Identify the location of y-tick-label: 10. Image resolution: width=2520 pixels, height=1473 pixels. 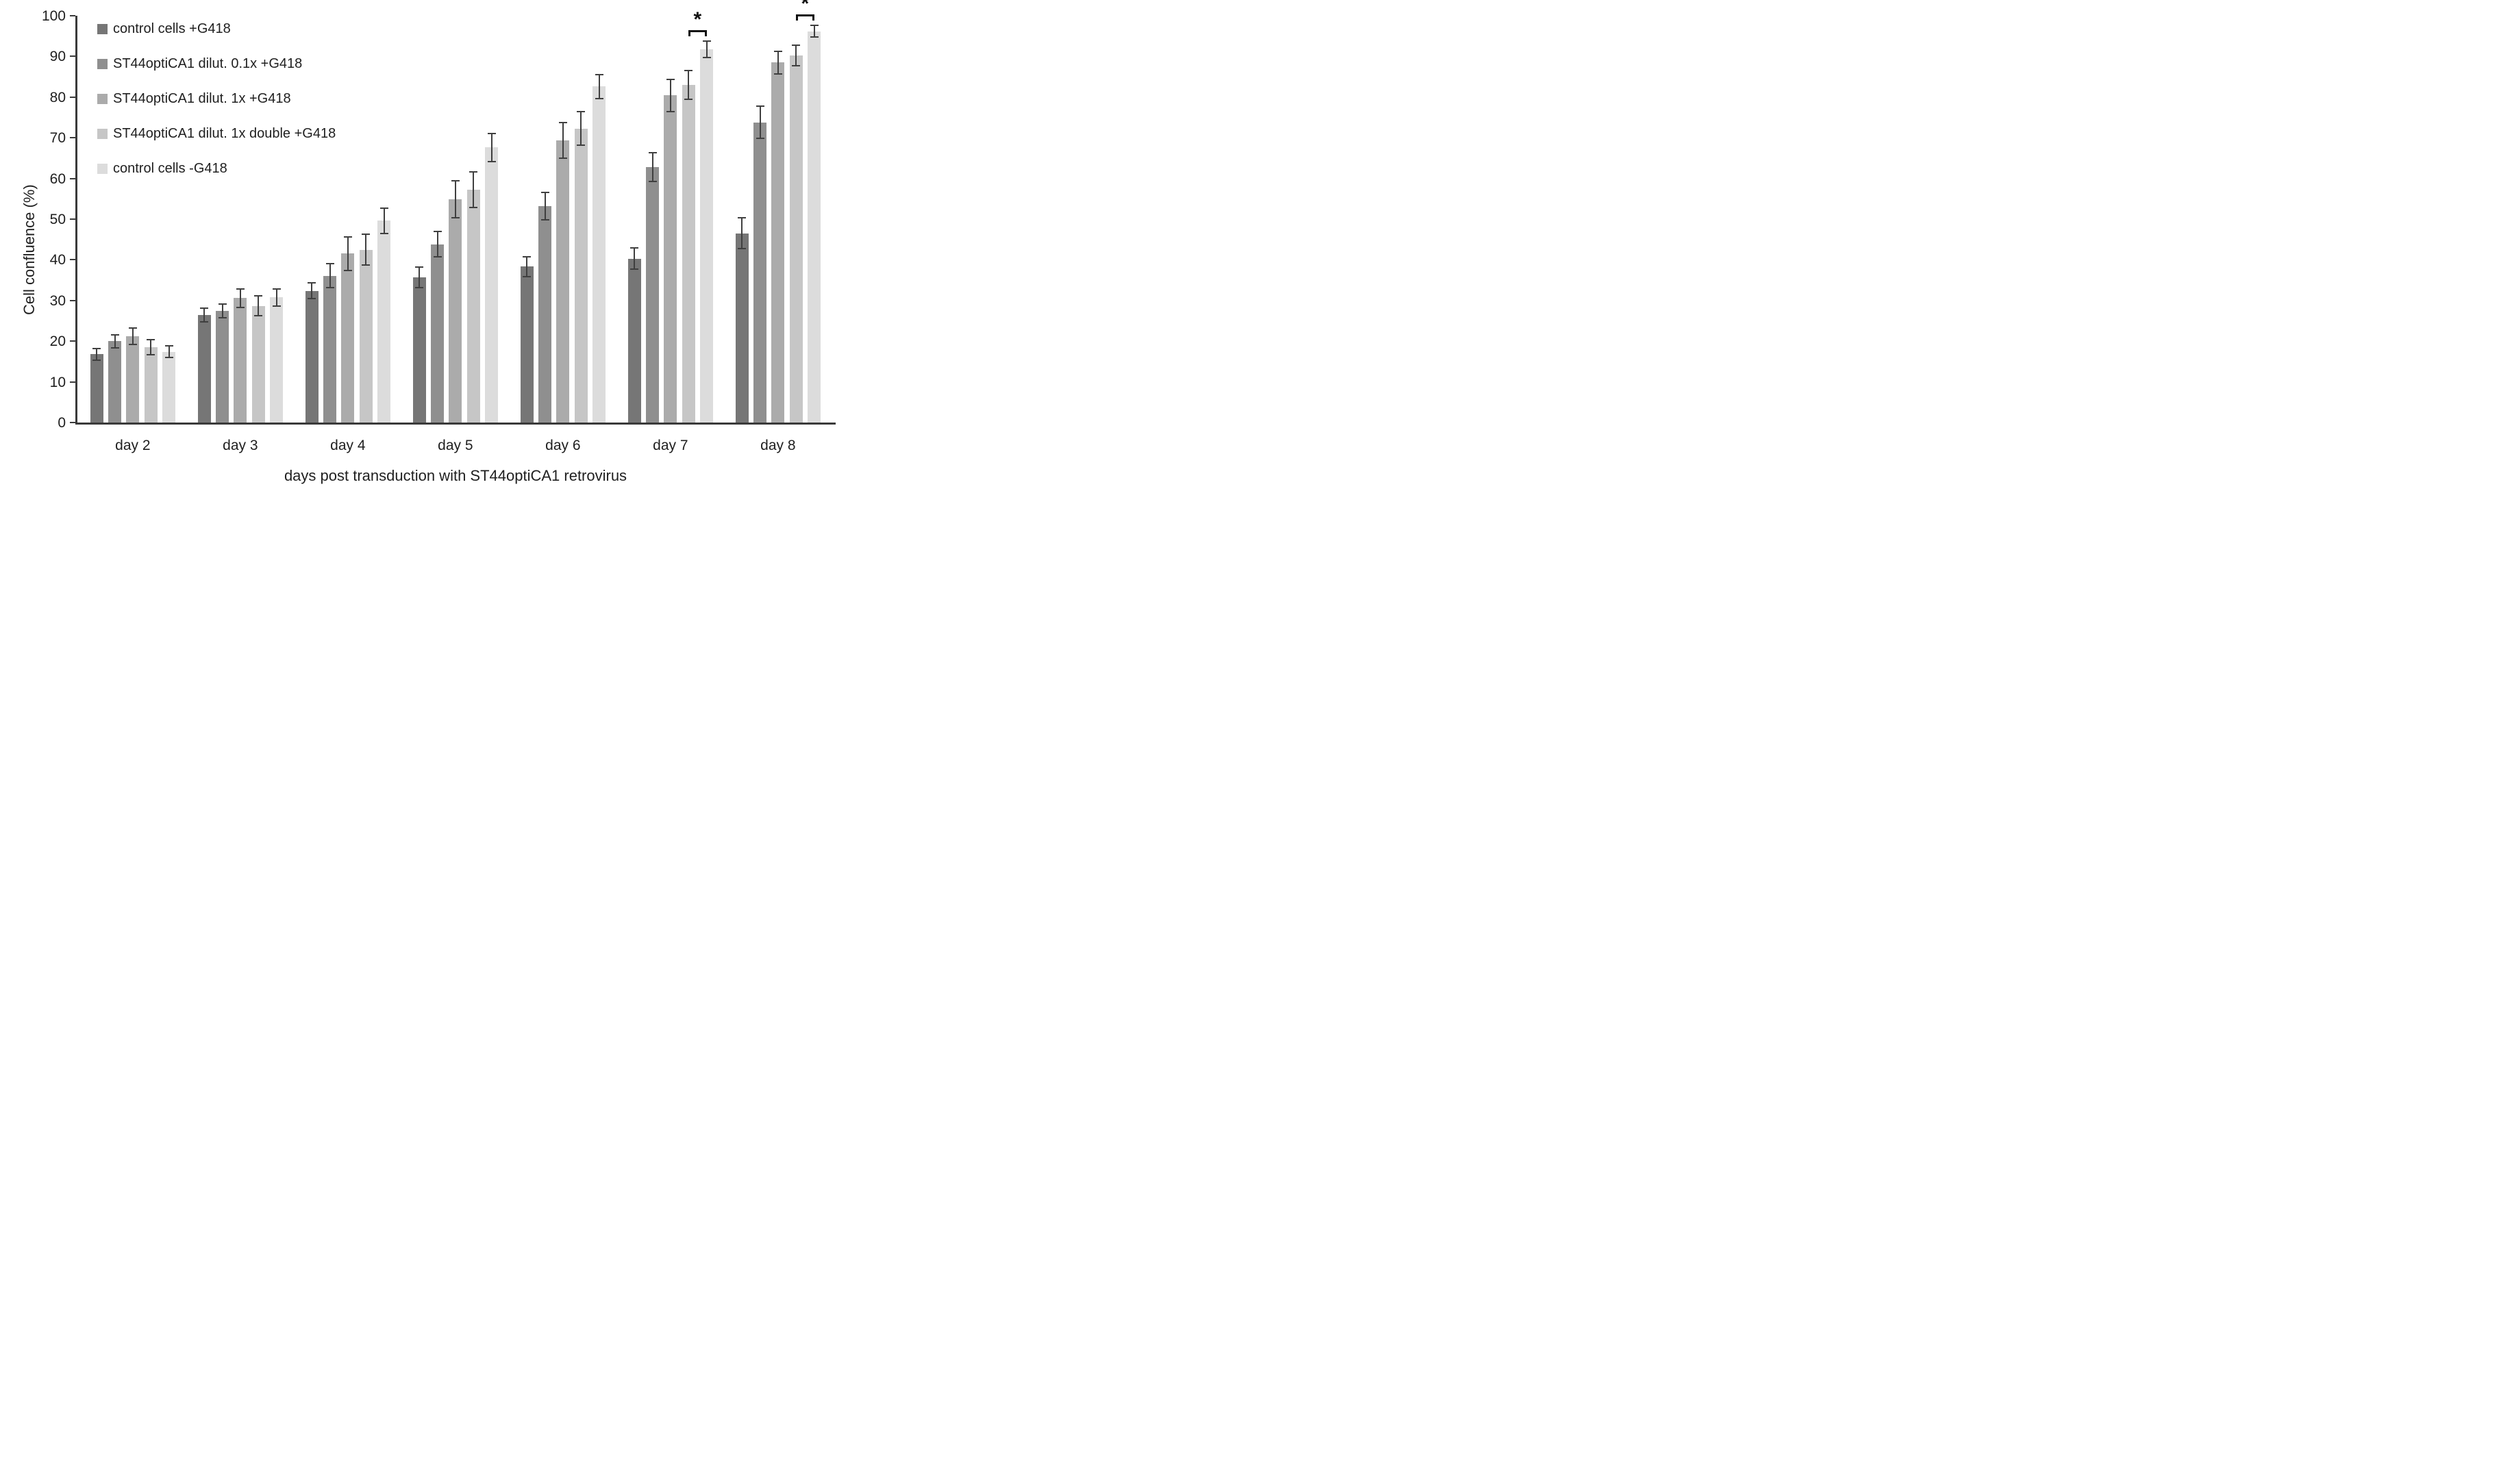
(57, 382).